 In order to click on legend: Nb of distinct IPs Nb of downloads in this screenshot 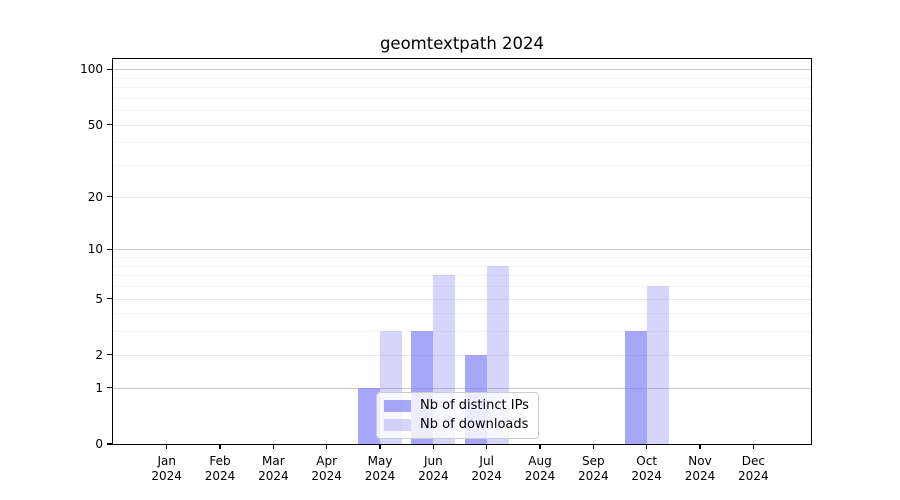, I will do `click(457, 415)`.